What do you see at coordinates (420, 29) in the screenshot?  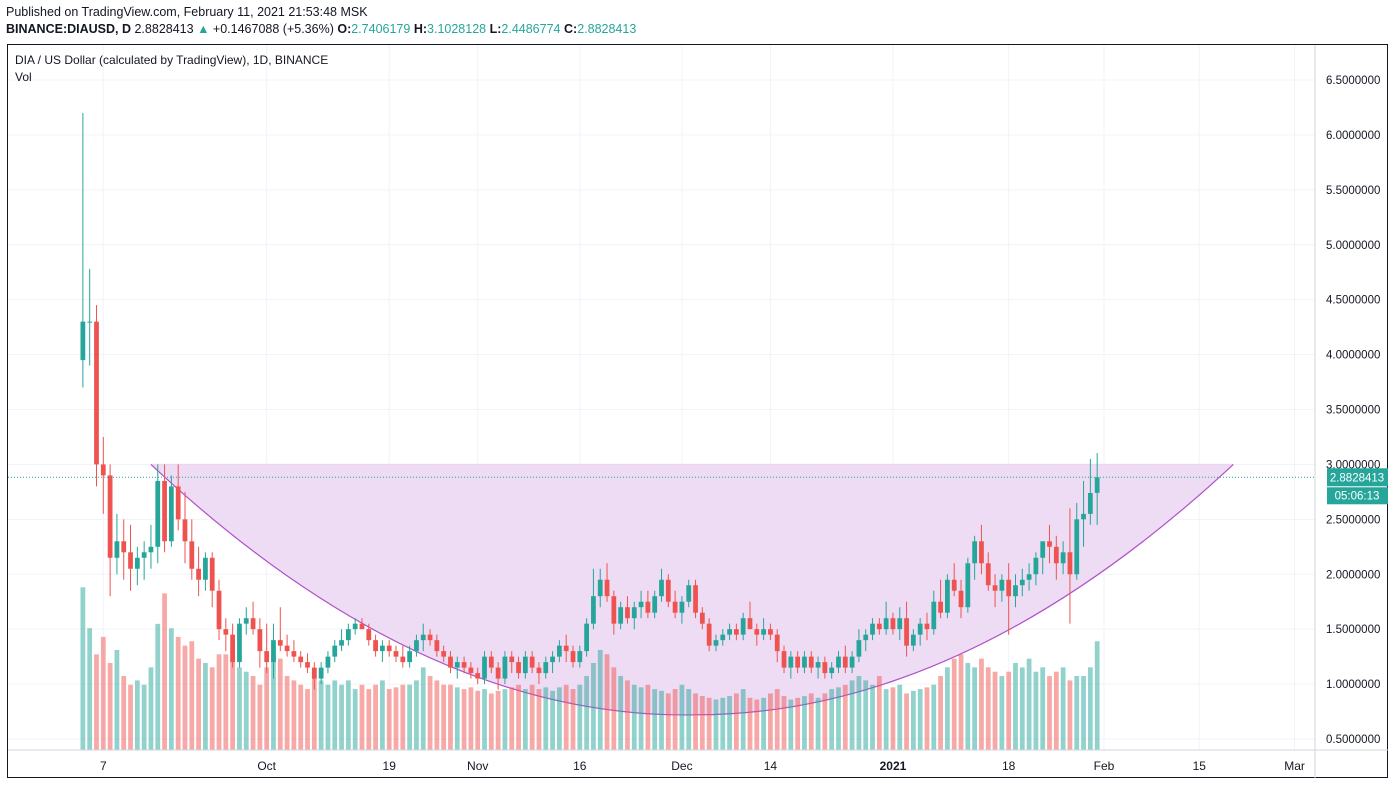 I see `high-label: H:` at bounding box center [420, 29].